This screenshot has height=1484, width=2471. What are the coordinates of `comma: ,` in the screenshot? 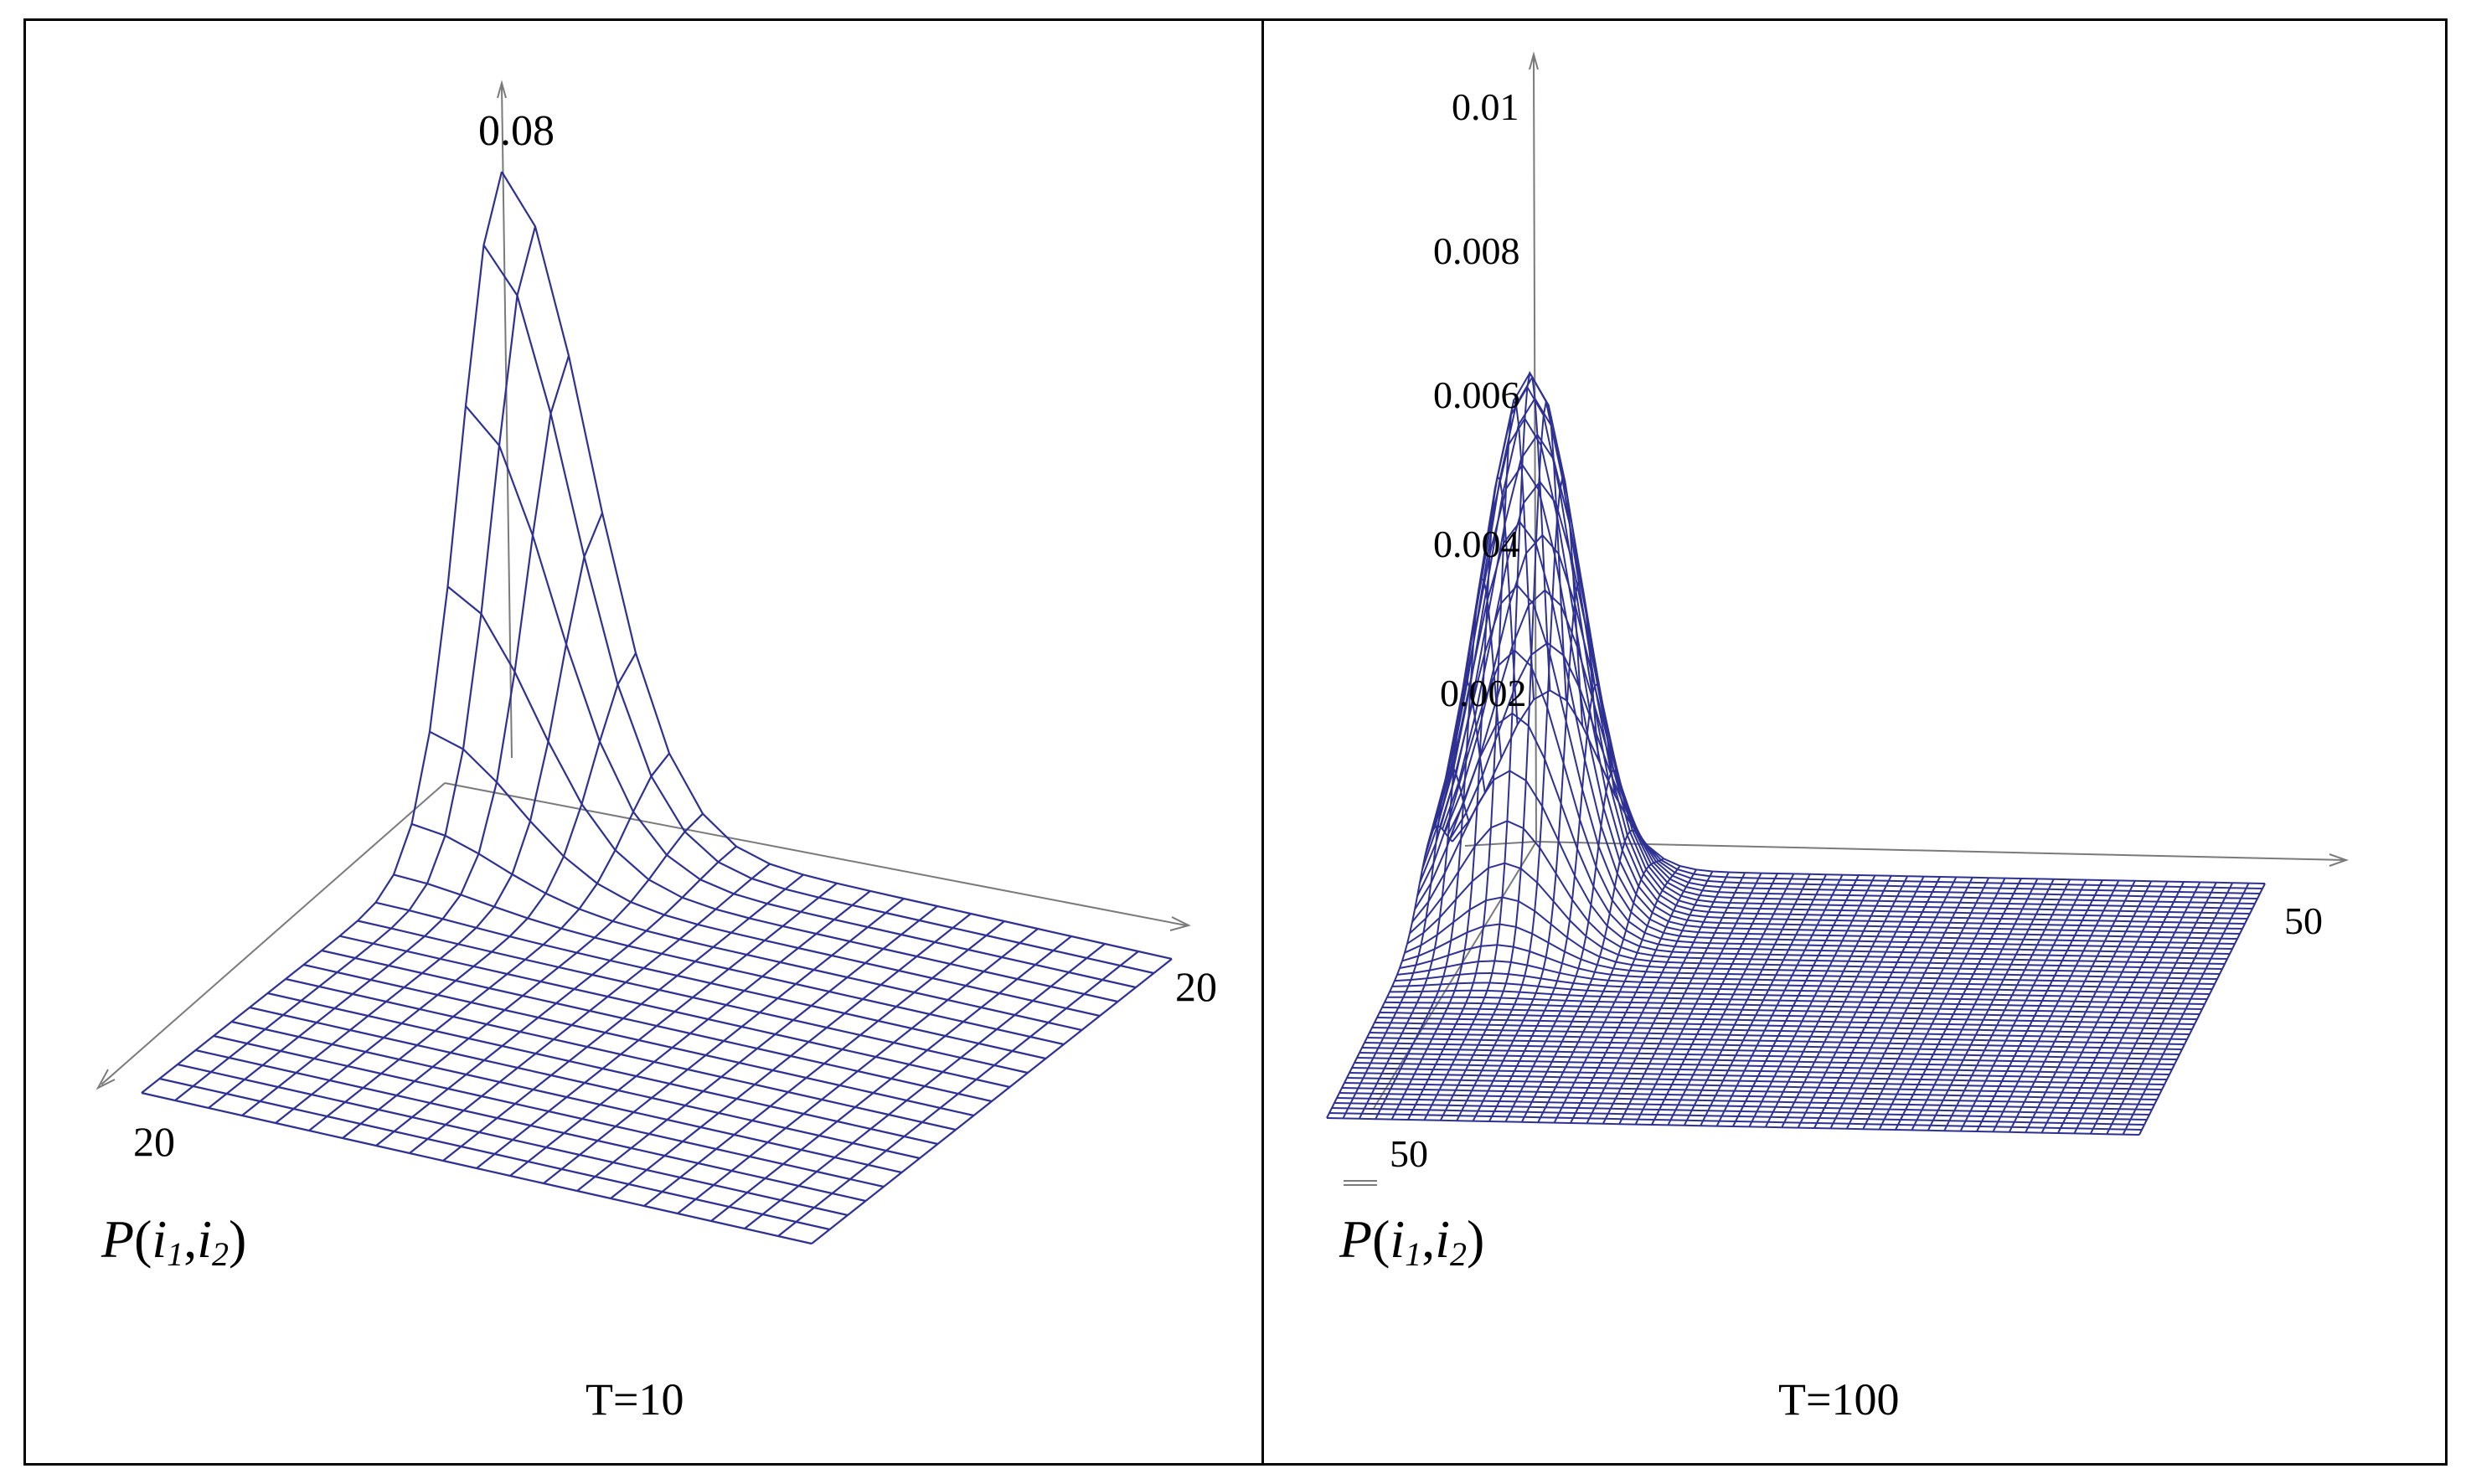 It's located at (1428, 1239).